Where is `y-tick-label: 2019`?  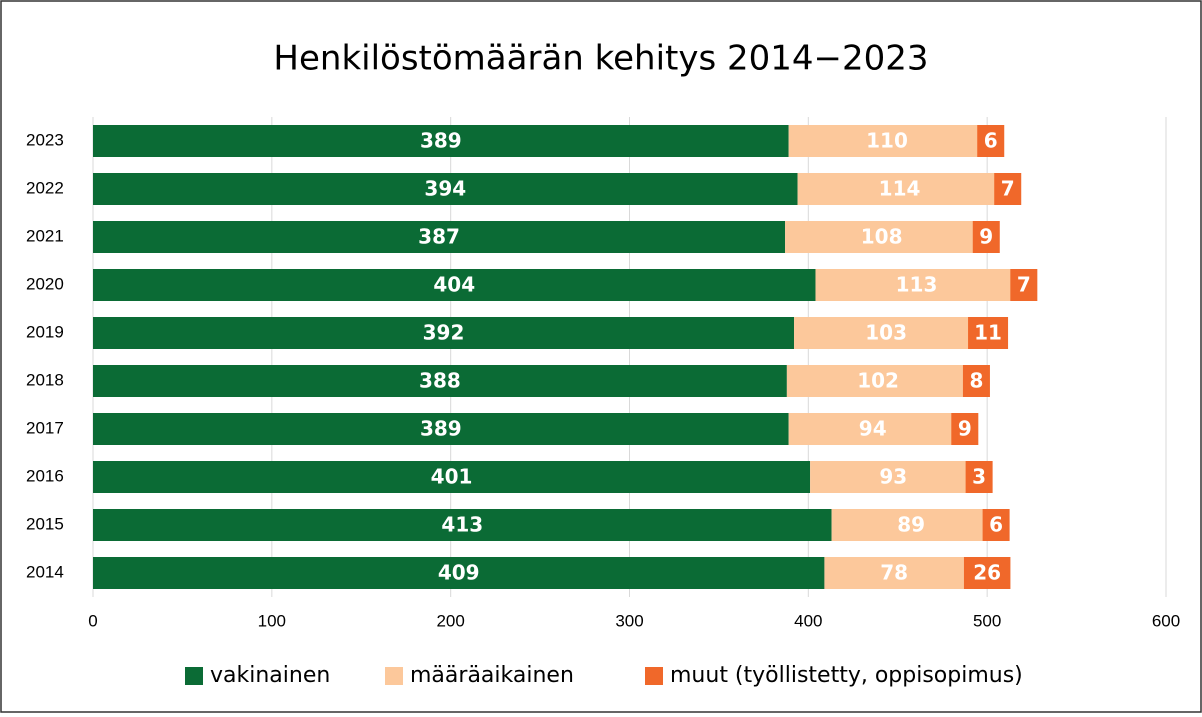 y-tick-label: 2019 is located at coordinates (45, 331).